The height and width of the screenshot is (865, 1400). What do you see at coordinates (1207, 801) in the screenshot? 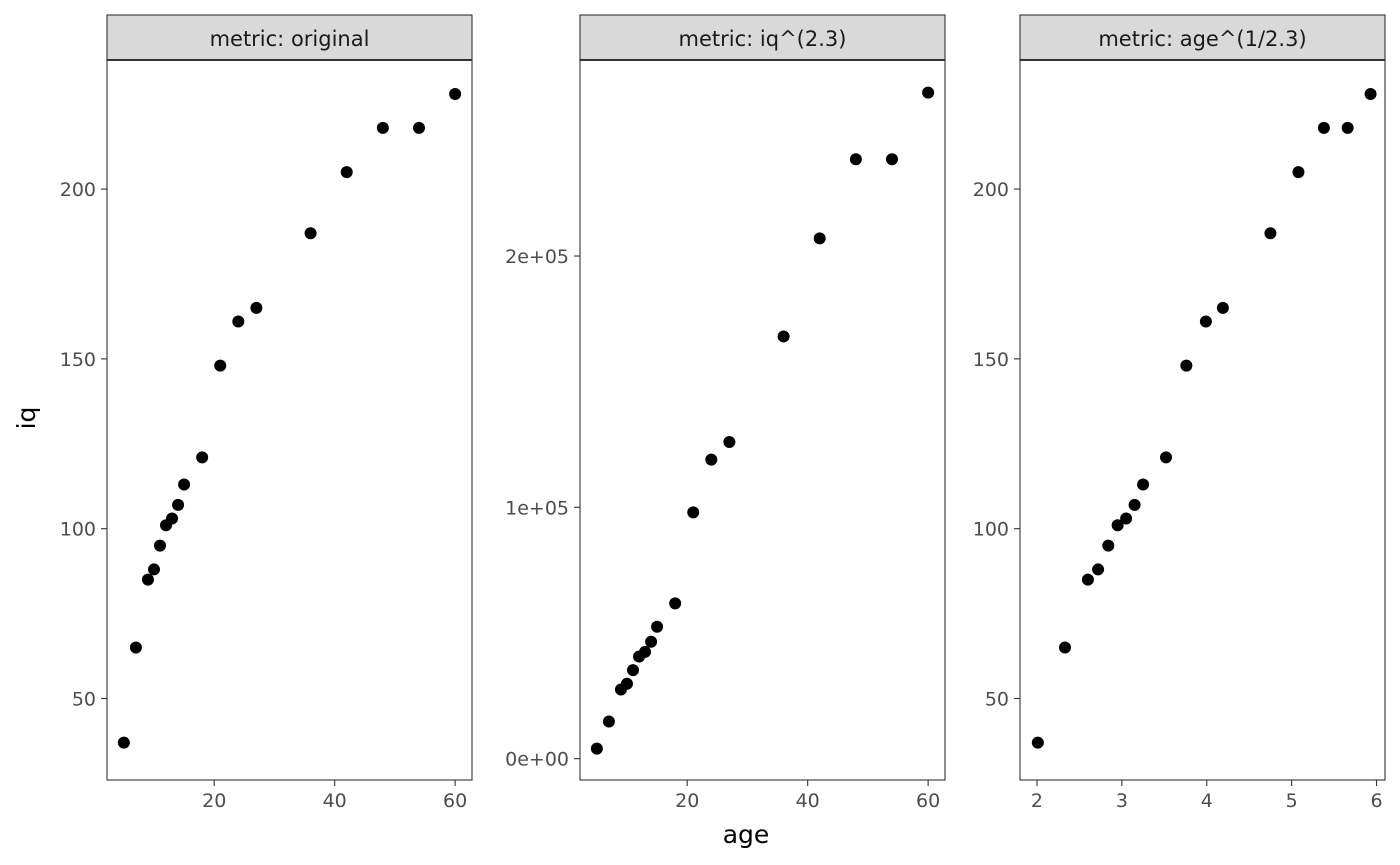
I see `x-tick-label: 4` at bounding box center [1207, 801].